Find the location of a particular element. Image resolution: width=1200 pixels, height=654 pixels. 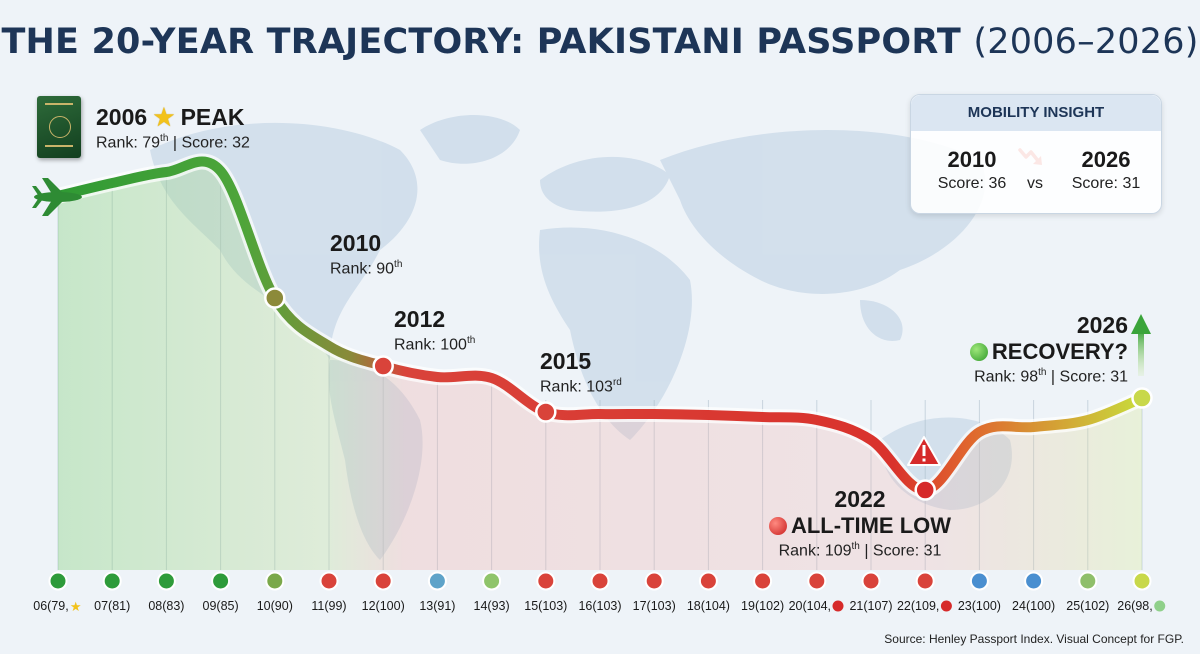

timeline-marker-2018 is located at coordinates (708, 581).